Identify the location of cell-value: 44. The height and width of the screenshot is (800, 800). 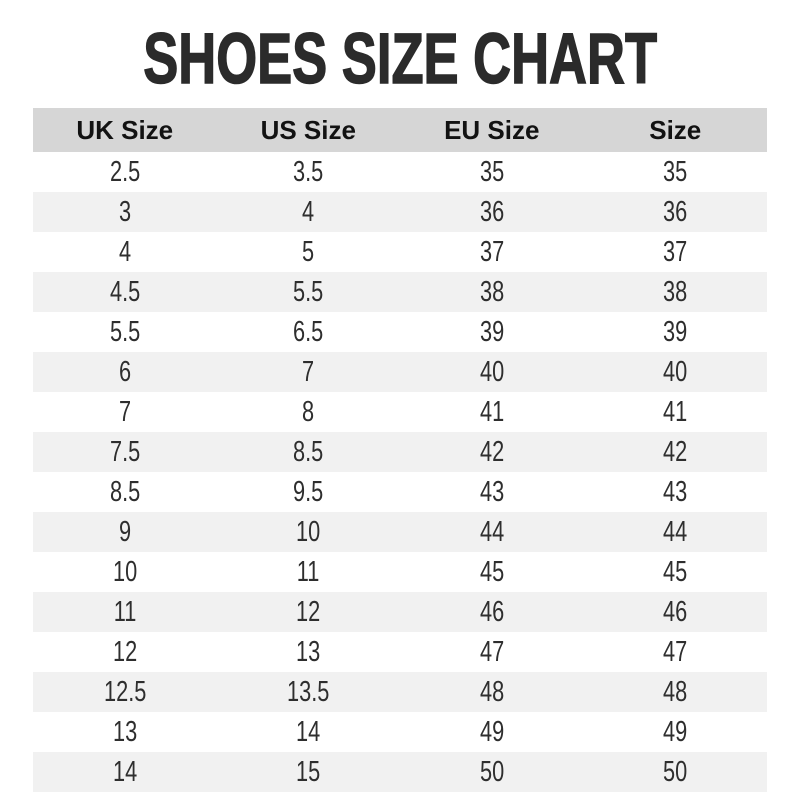
(491, 531).